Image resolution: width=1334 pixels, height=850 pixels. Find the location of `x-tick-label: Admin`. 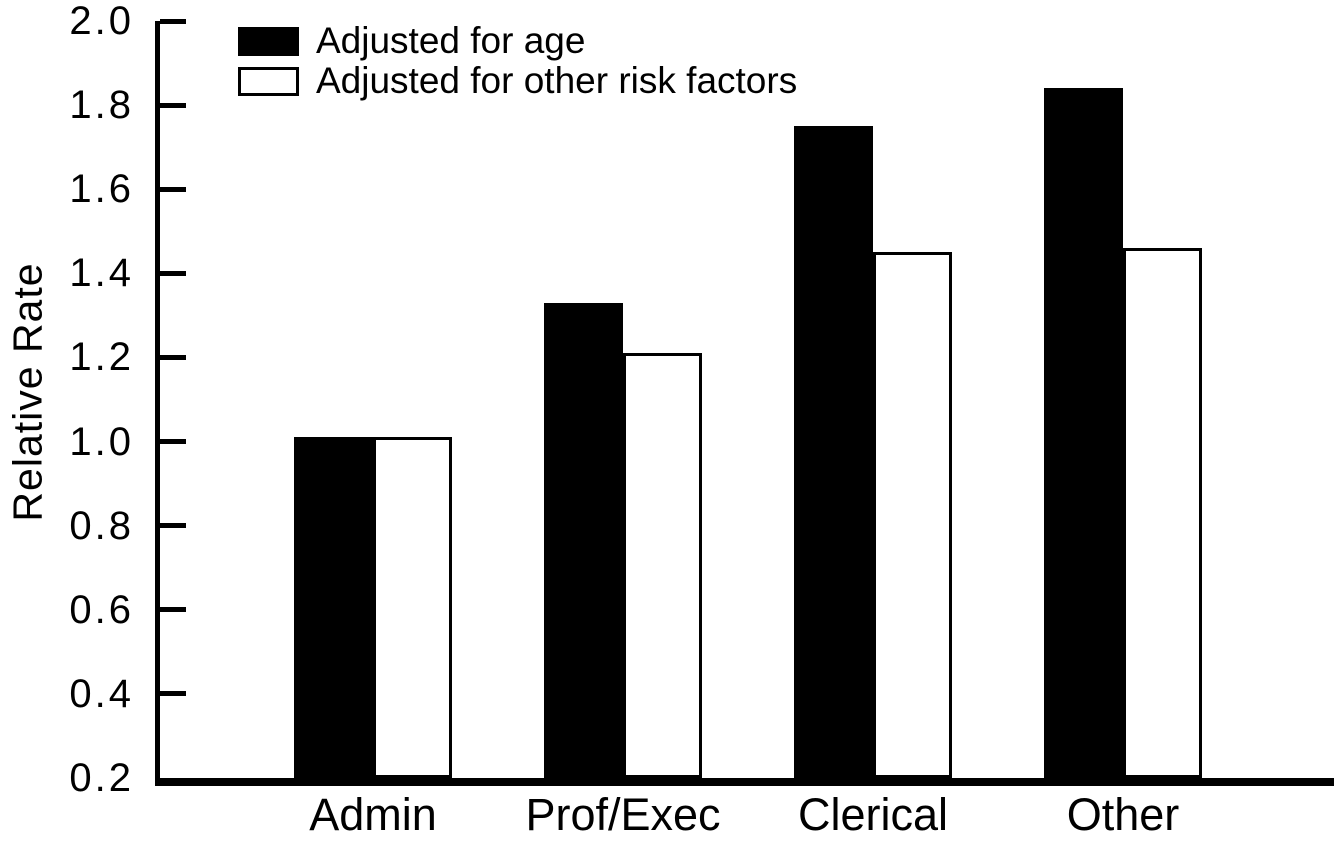

x-tick-label: Admin is located at coordinates (373, 814).